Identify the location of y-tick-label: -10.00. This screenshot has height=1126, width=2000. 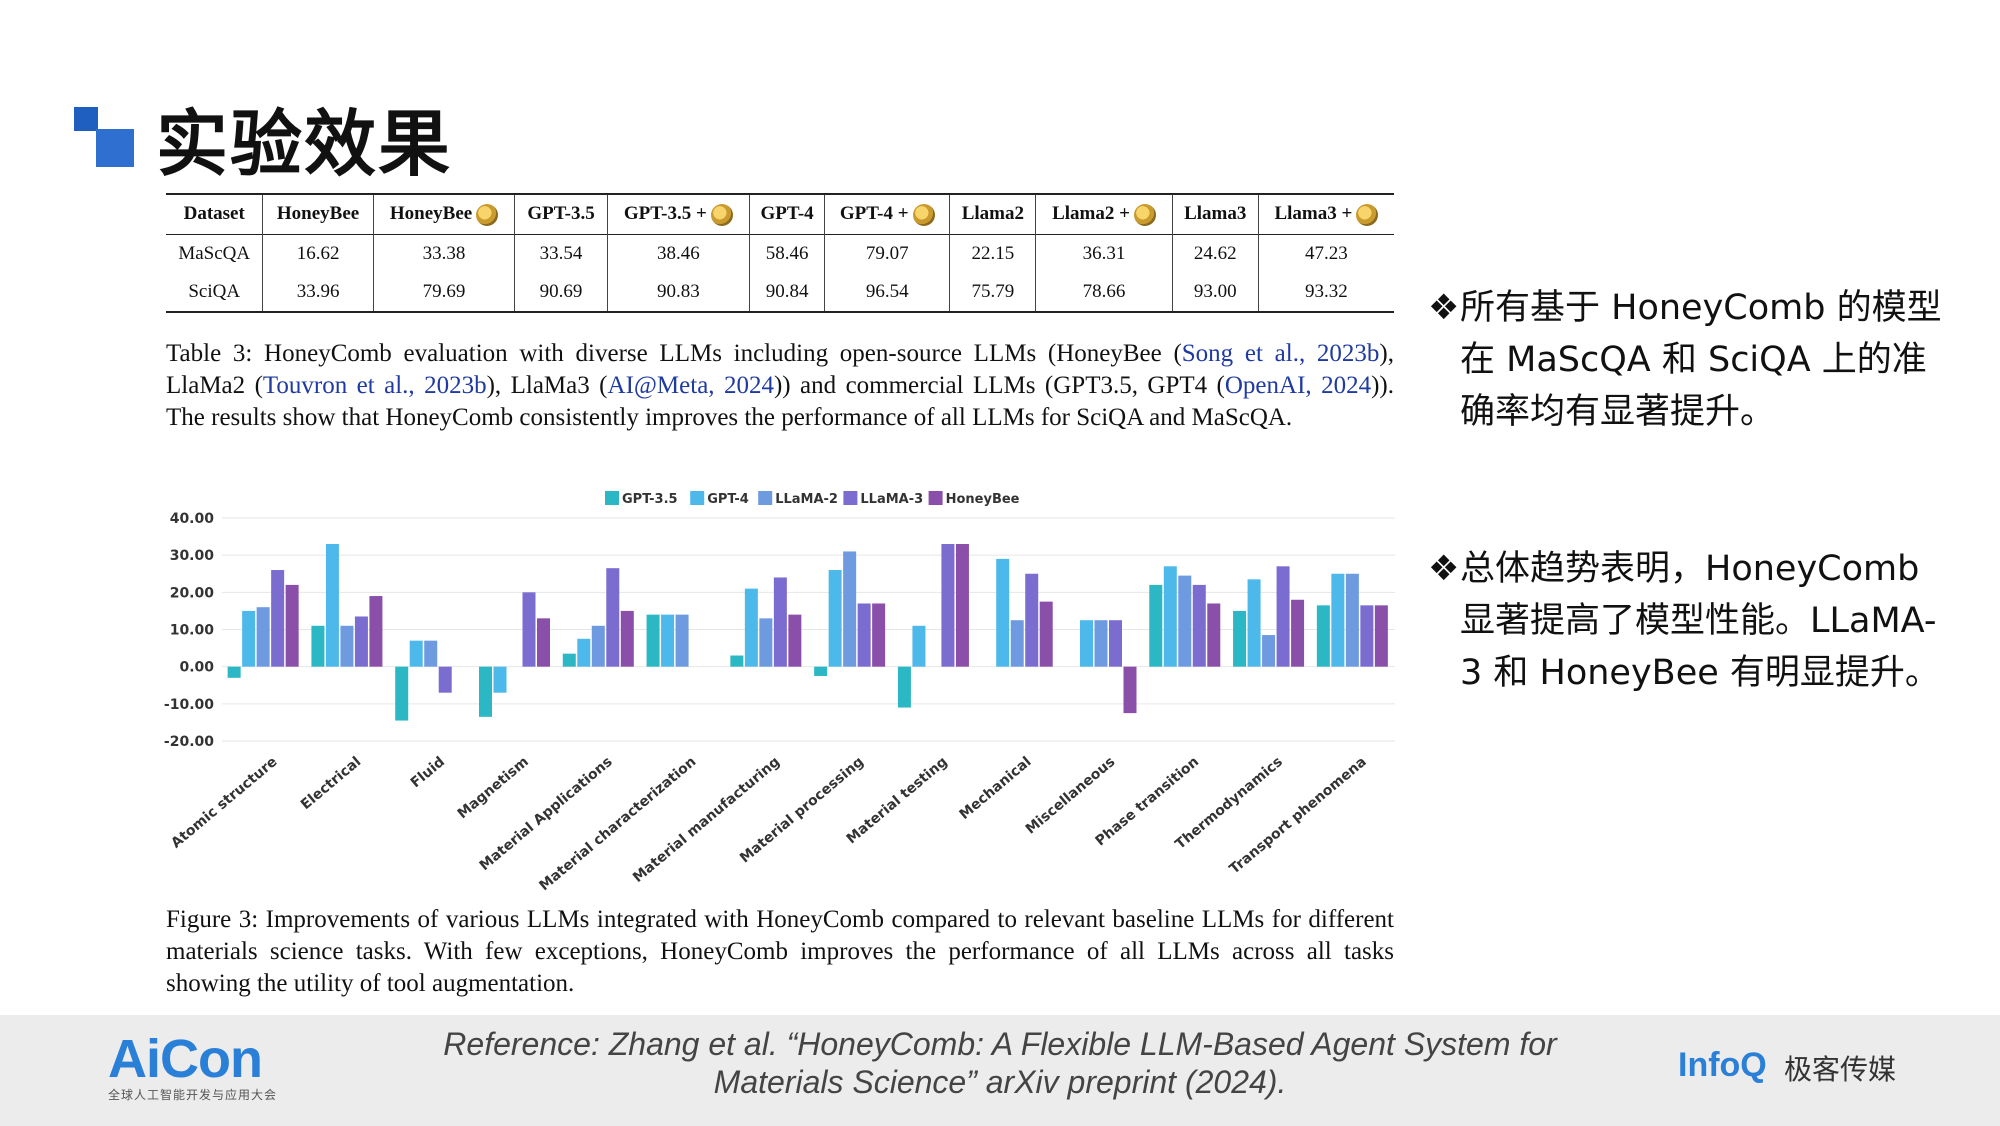
(189, 705).